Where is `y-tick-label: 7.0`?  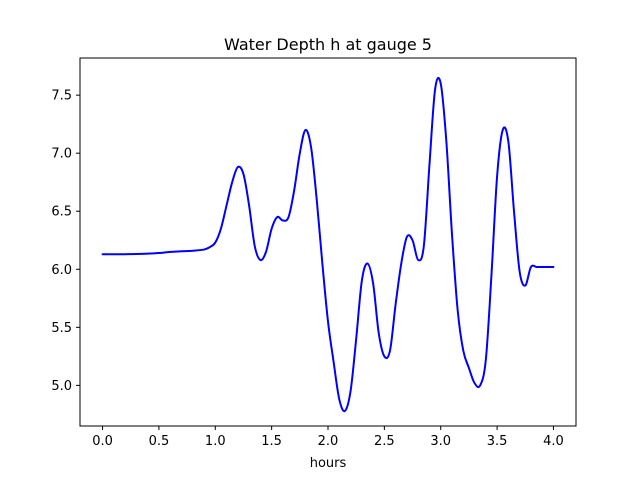
y-tick-label: 7.0 is located at coordinates (61, 154).